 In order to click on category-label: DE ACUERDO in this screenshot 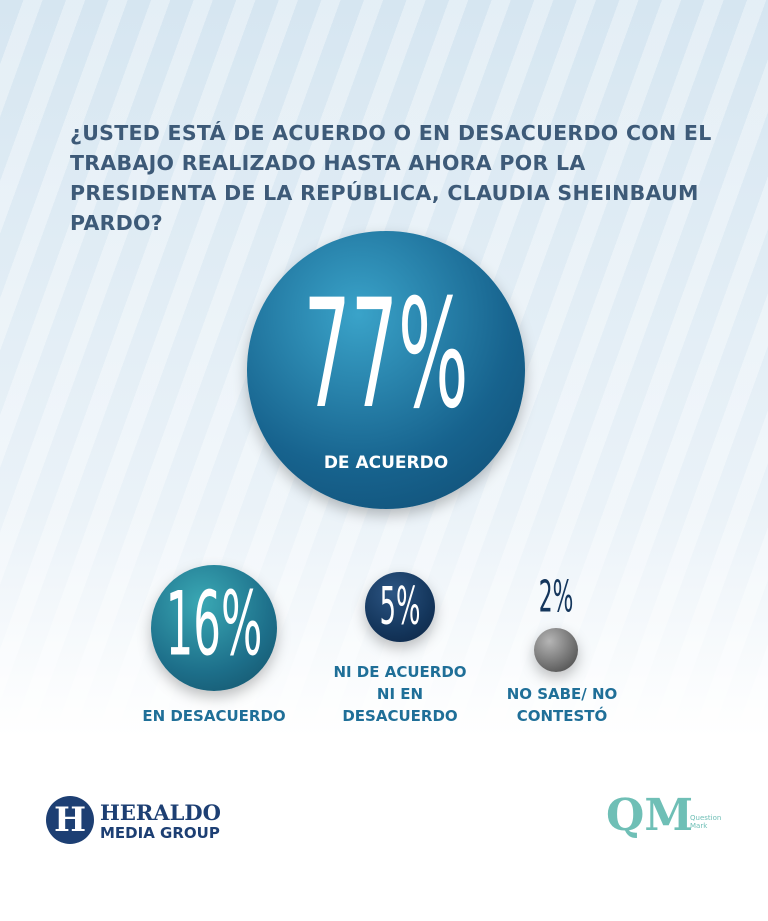, I will do `click(386, 463)`.